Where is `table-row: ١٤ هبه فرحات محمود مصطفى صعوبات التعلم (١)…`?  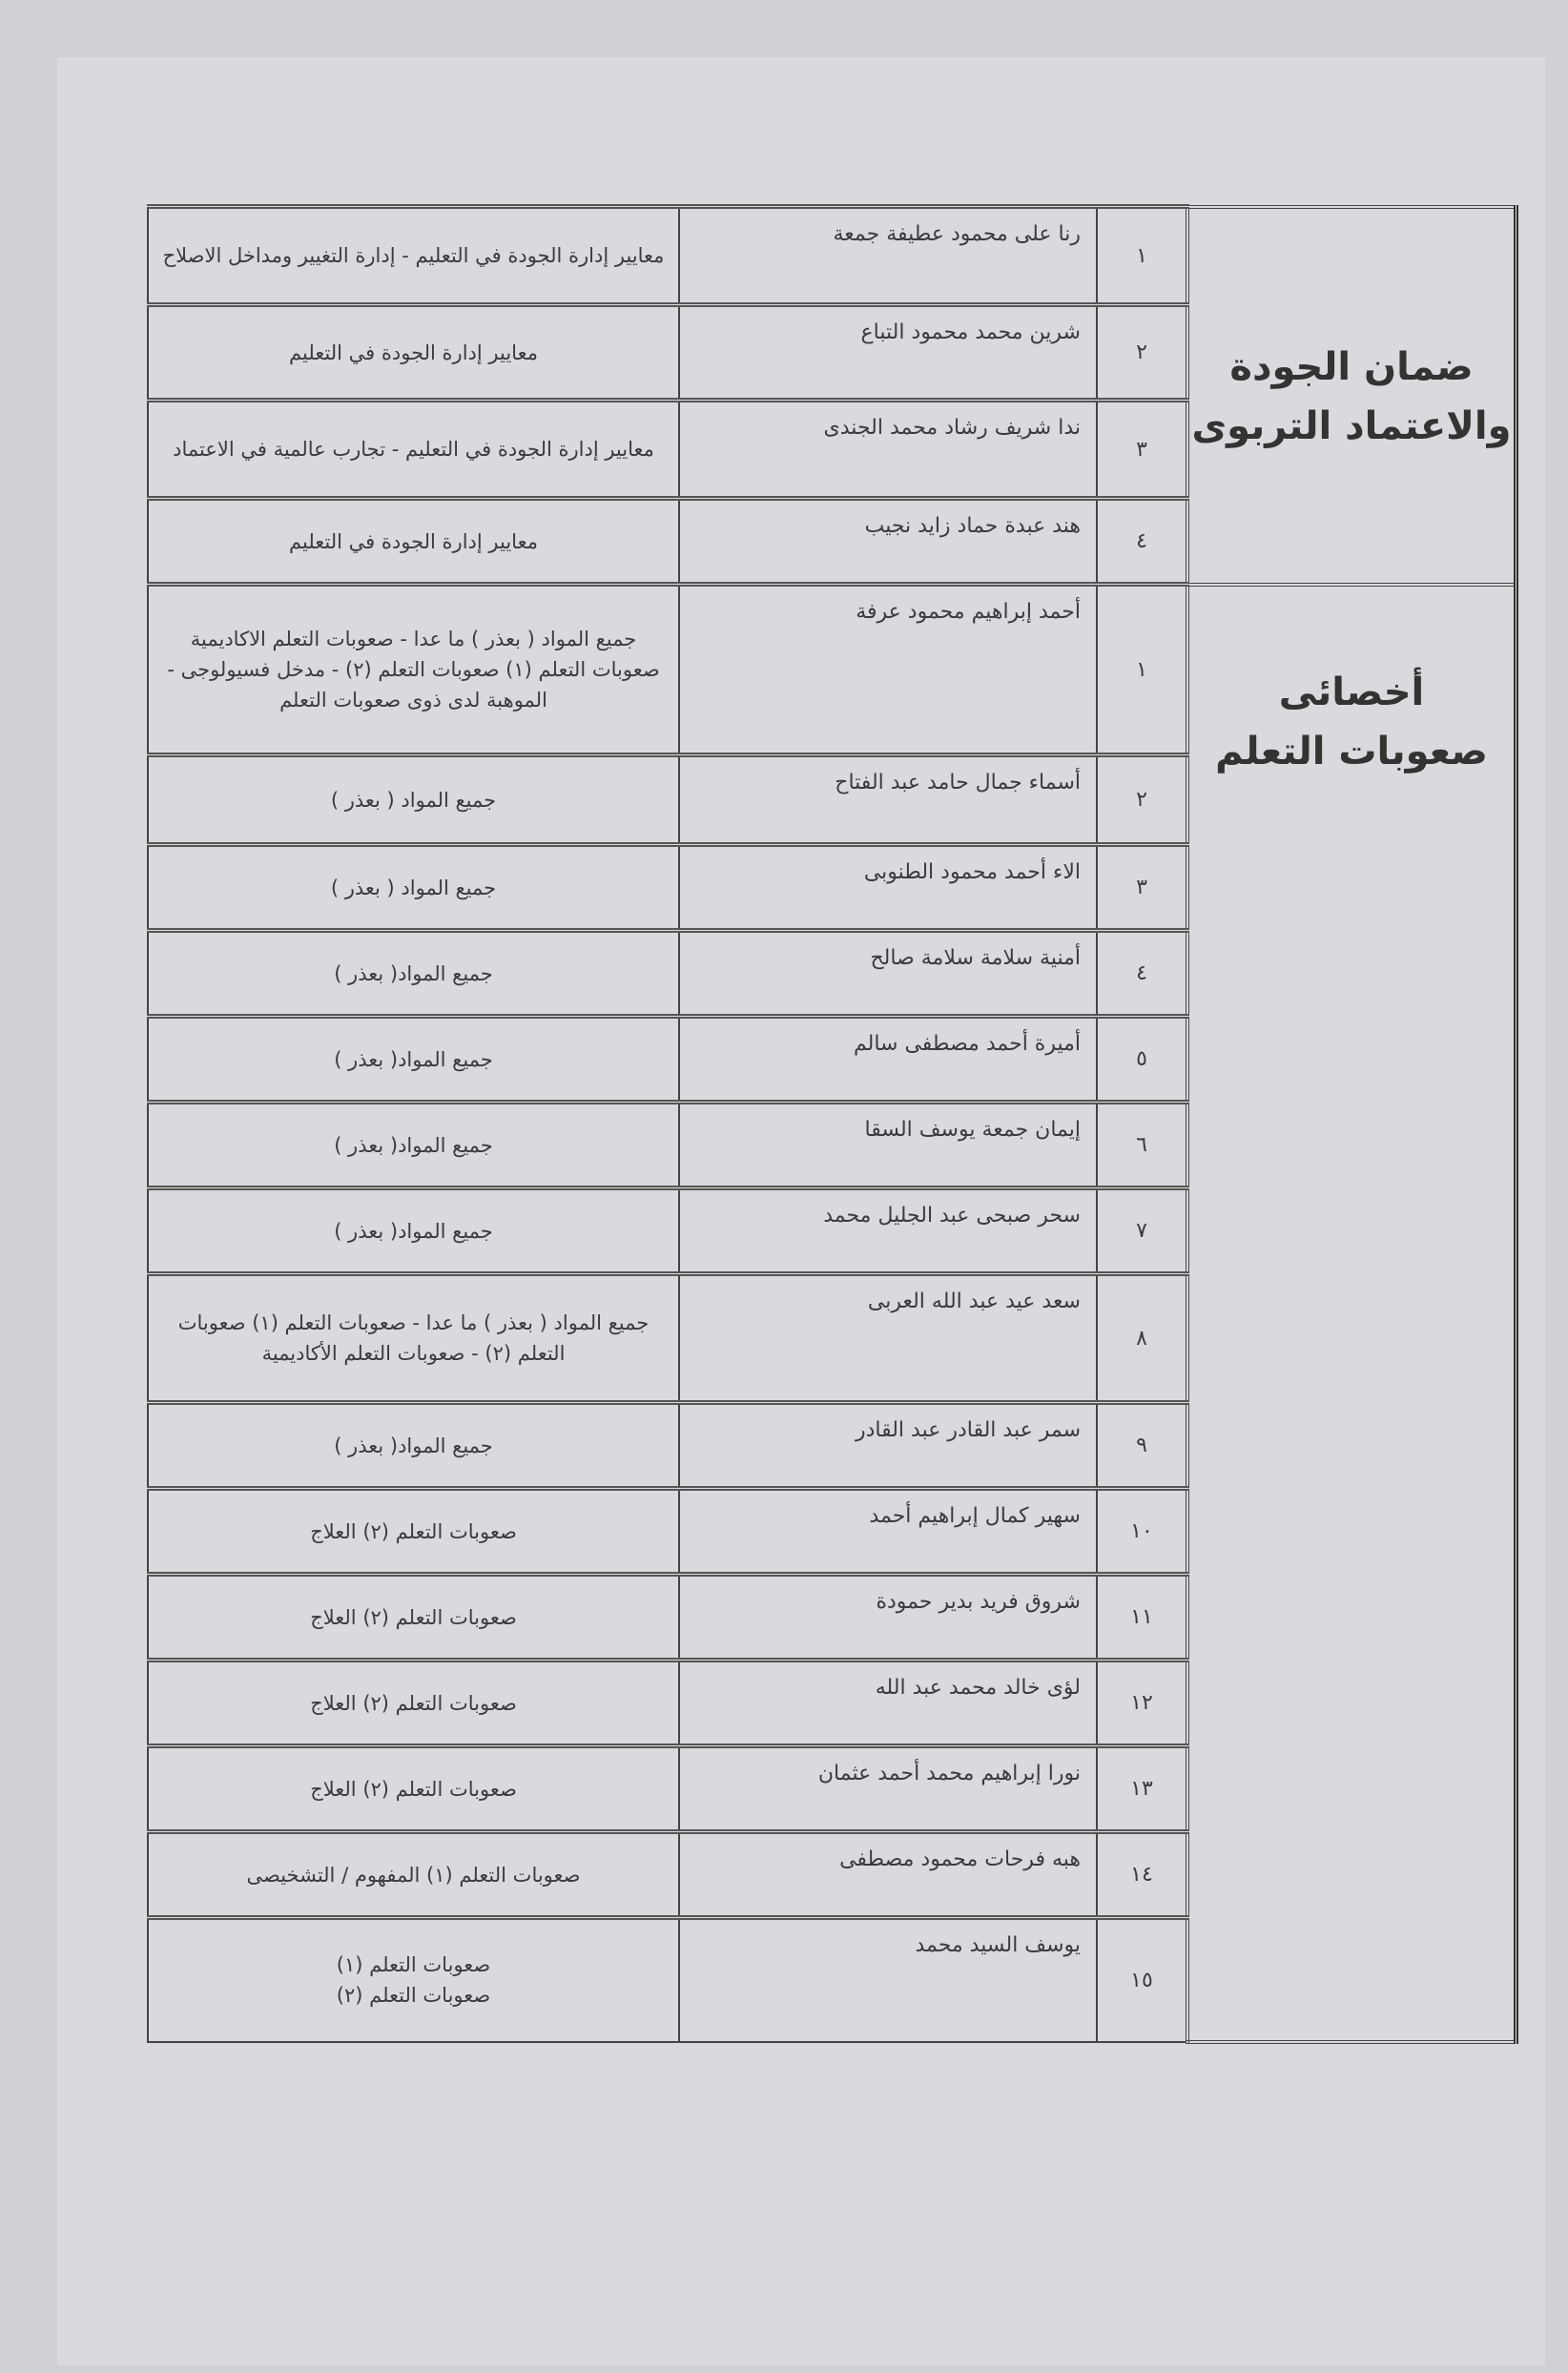 table-row: ١٤ هبه فرحات محمود مصطفى صعوبات التعلم (١)… is located at coordinates (832, 1874).